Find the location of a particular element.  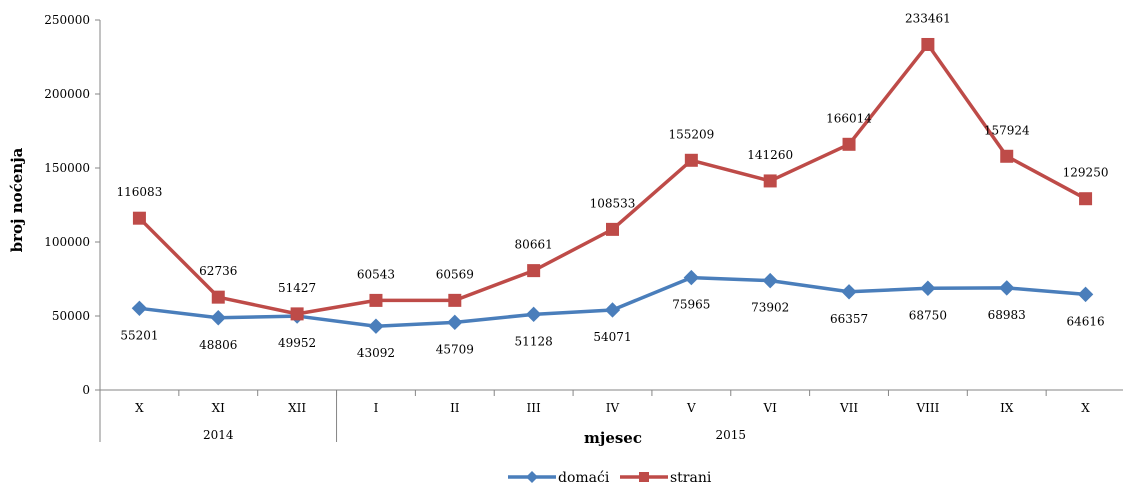

x-tick-label: VII is located at coordinates (848, 408).